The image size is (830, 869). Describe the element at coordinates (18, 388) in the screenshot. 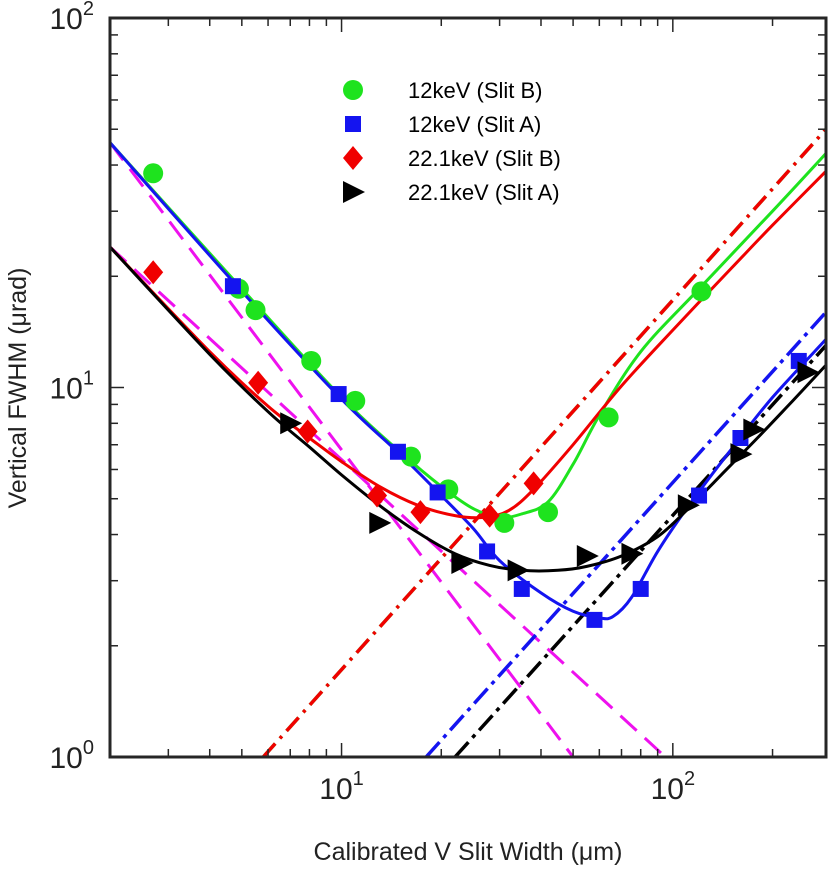

I see `y-axis-label: Vertical FWHM (μrad)` at that location.